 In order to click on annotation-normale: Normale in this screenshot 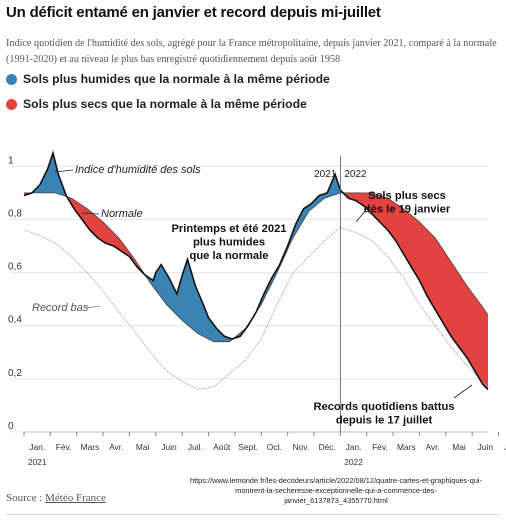, I will do `click(122, 214)`.